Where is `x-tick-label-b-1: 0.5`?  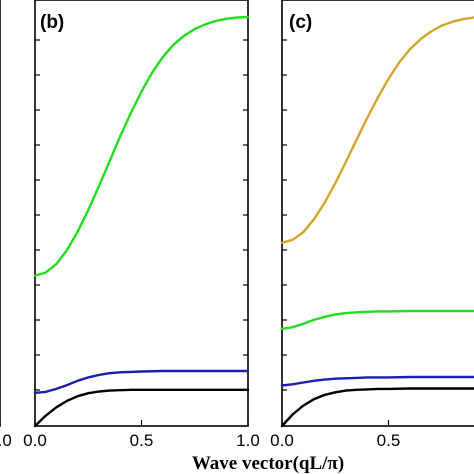
x-tick-label-b-1: 0.5 is located at coordinates (142, 440).